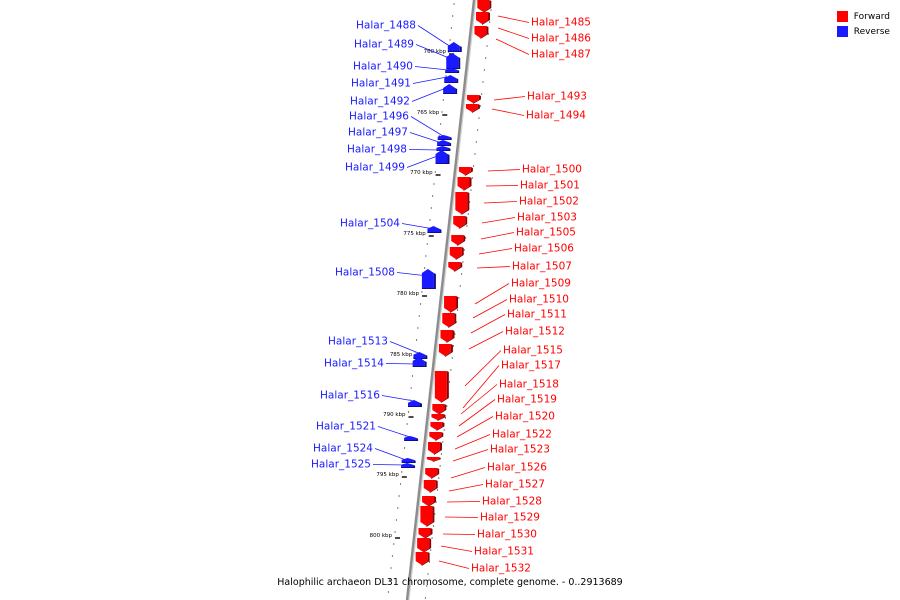 This screenshot has width=900, height=600. Describe the element at coordinates (475, 427) in the screenshot. I see `gene-halar-1520-leader` at that location.